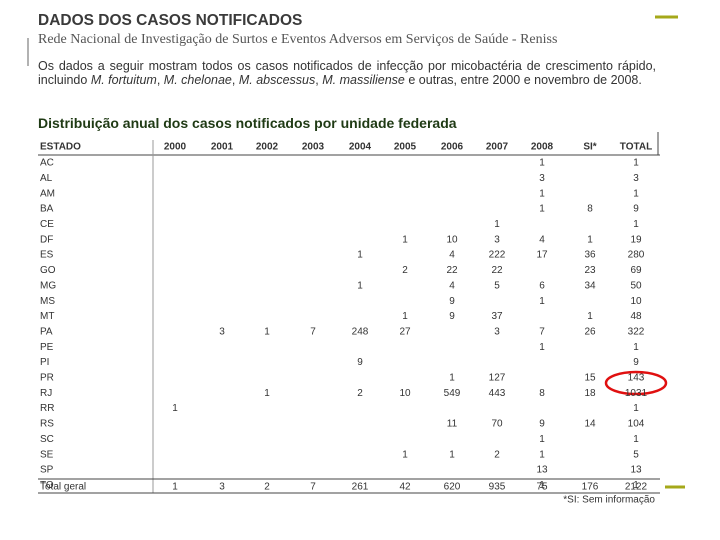 Image resolution: width=720 pixels, height=540 pixels. What do you see at coordinates (452, 147) in the screenshot?
I see `column-header: 2006` at bounding box center [452, 147].